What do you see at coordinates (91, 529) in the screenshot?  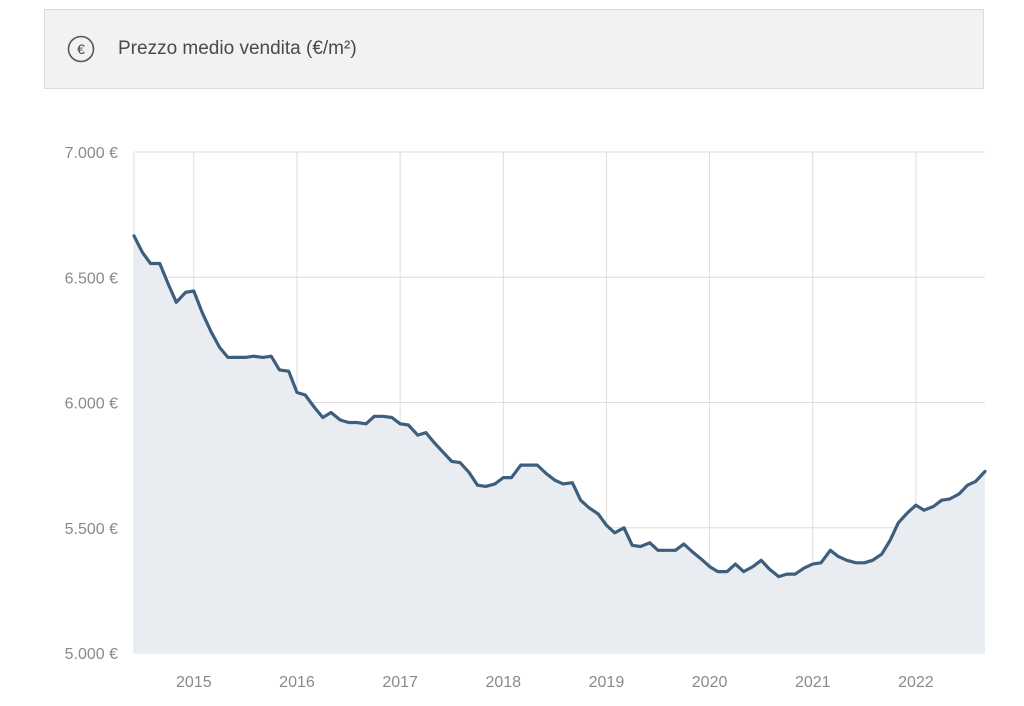 I see `y-tick-label: 5.500 €` at bounding box center [91, 529].